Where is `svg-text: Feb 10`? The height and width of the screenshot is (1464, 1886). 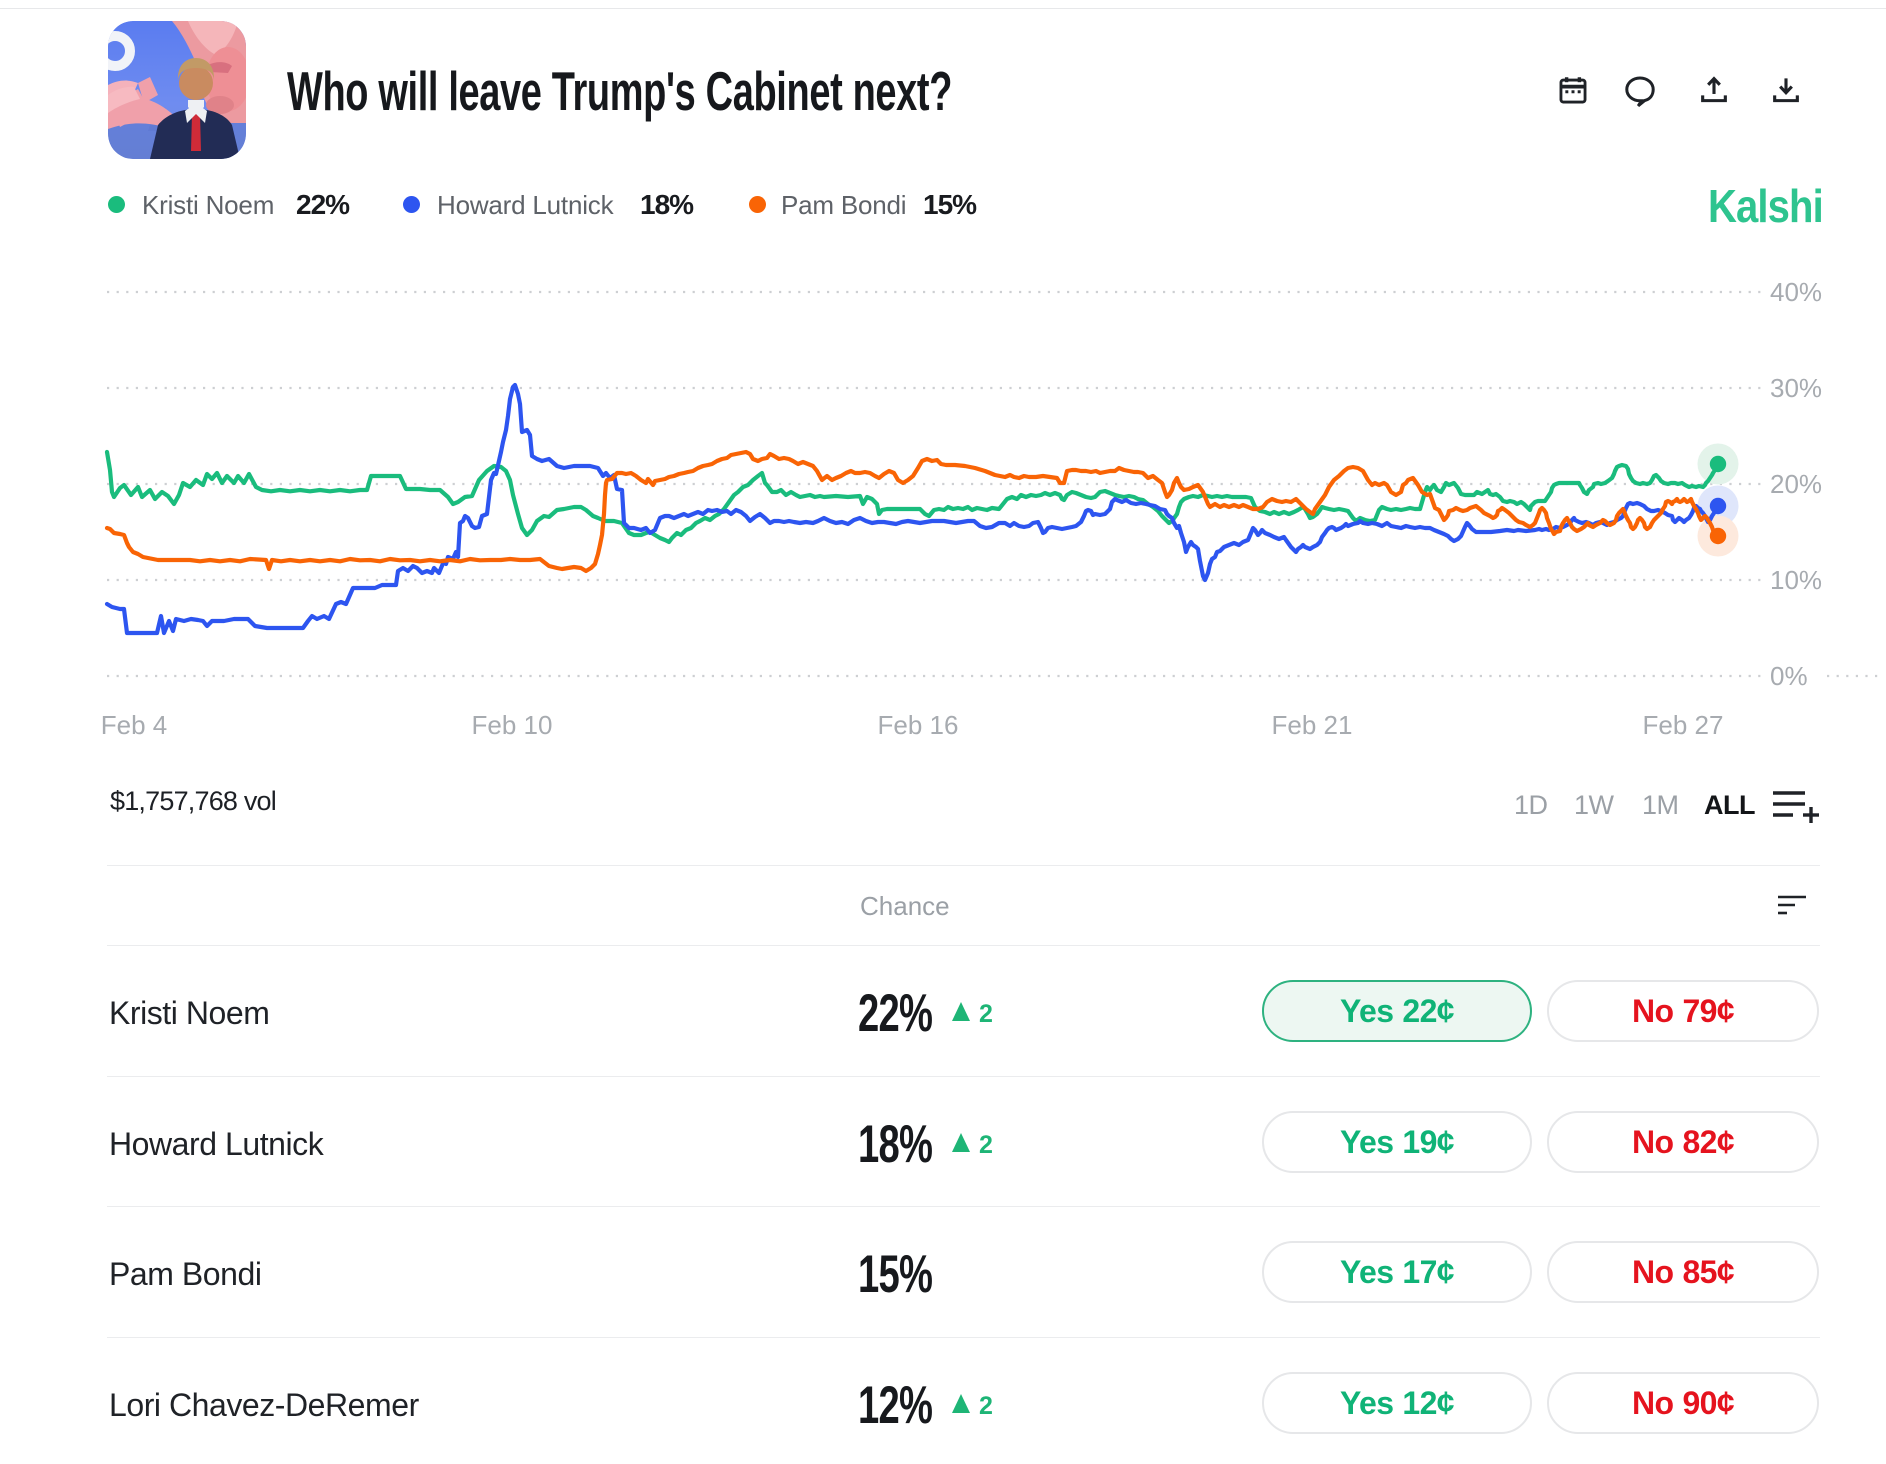
svg-text: Feb 10 is located at coordinates (512, 725).